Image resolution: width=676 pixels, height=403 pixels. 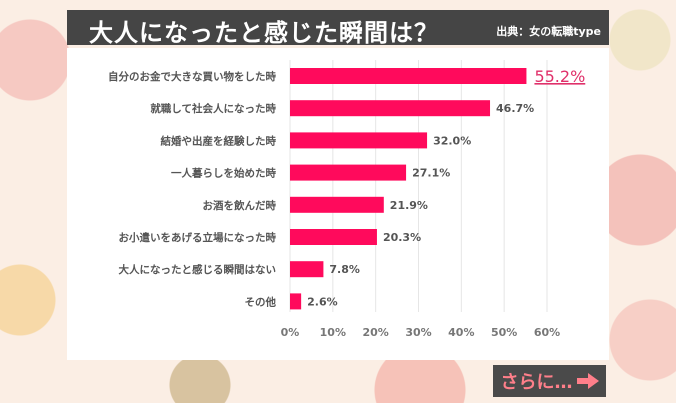 I want to click on x-tick-label: 0%, so click(x=290, y=332).